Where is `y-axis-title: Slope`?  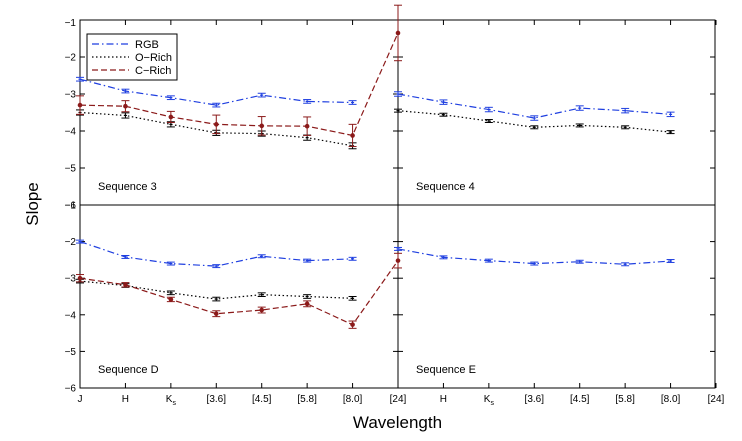 y-axis-title: Slope is located at coordinates (32, 203).